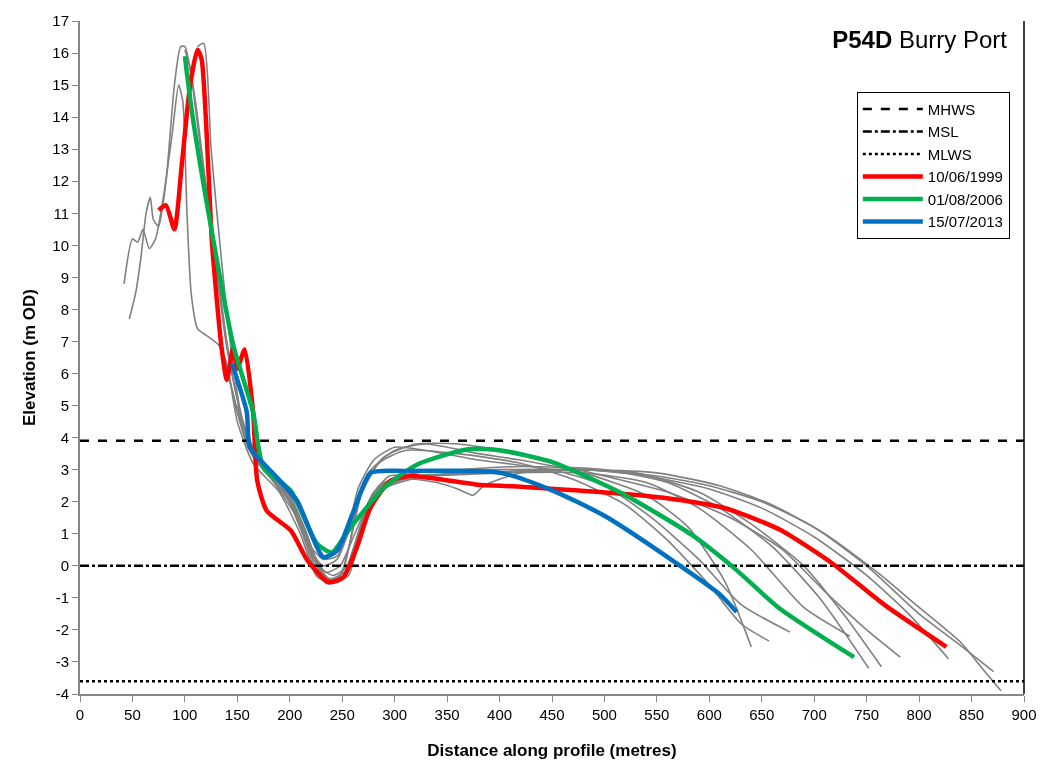  Describe the element at coordinates (965, 222) in the screenshot. I see `legend-label: 15/07/2013` at that location.